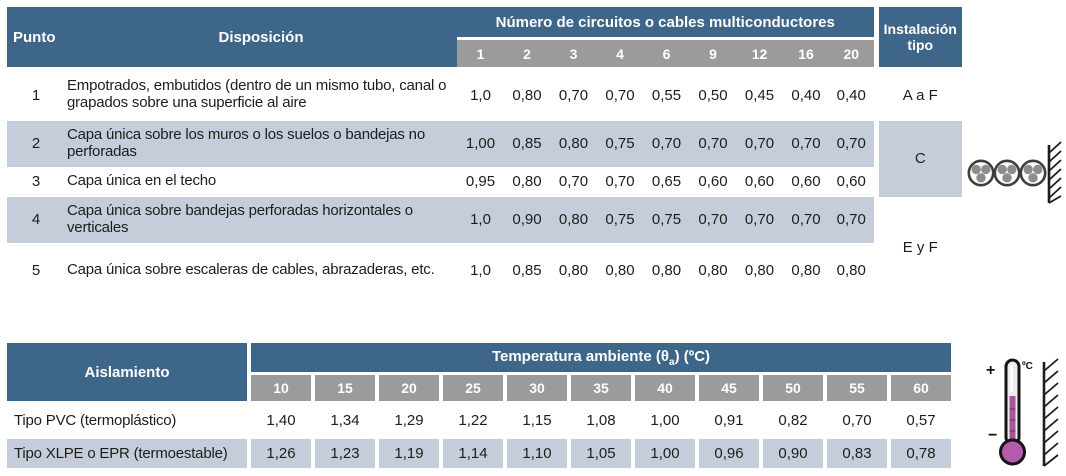  Describe the element at coordinates (537, 388) in the screenshot. I see `temp-header: 30` at that location.